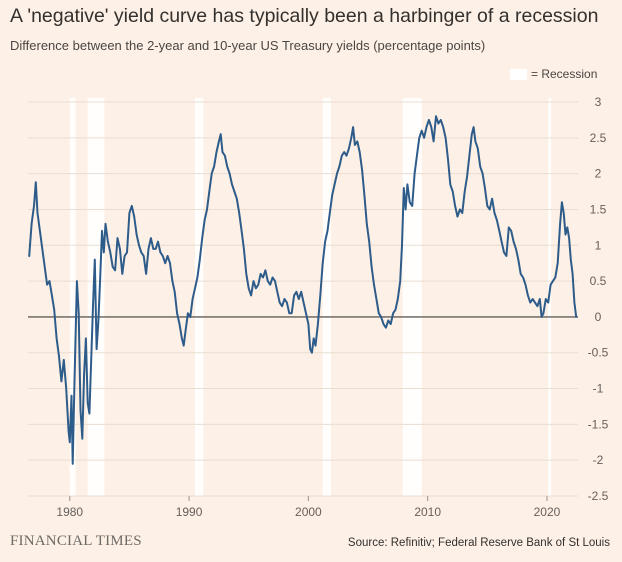  What do you see at coordinates (598, 317) in the screenshot?
I see `y-tick-label: 0` at bounding box center [598, 317].